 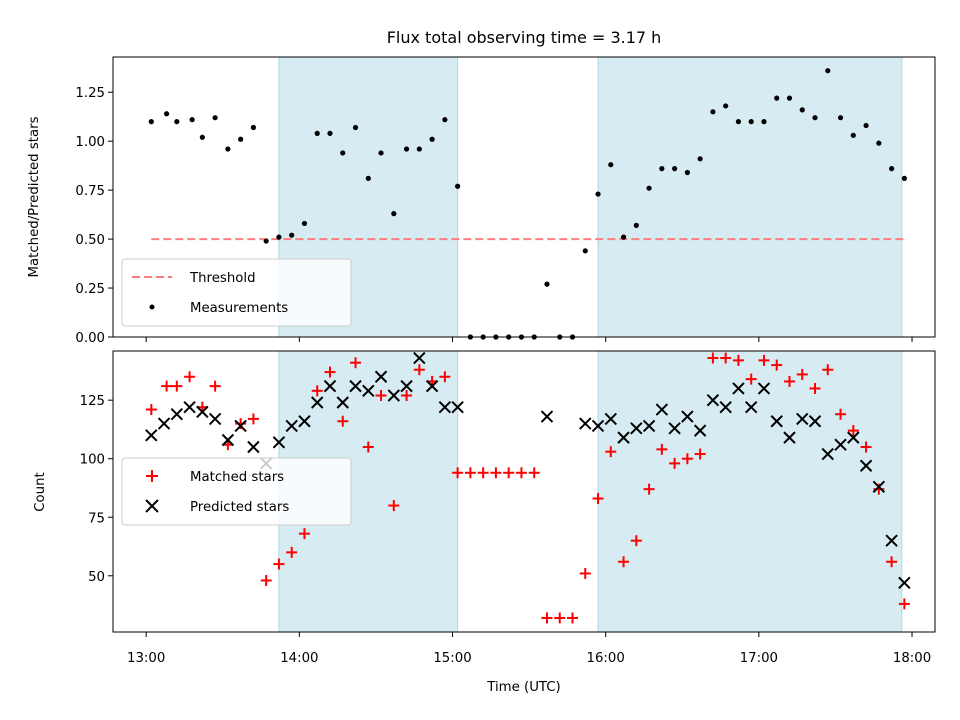 I want to click on y-tick-label: 100, so click(x=92, y=460).